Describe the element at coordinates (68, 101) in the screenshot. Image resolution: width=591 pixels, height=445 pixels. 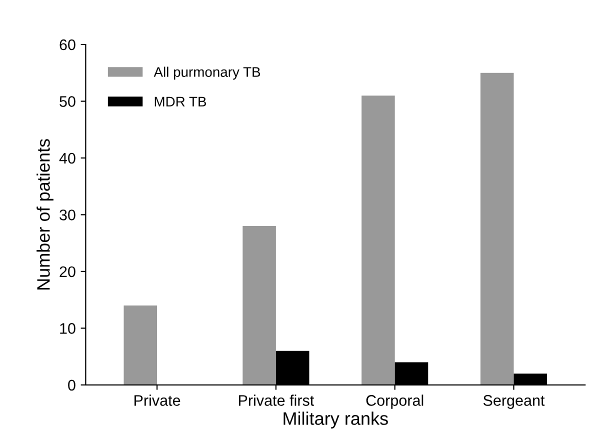
I see `y-tick-label: 50` at that location.